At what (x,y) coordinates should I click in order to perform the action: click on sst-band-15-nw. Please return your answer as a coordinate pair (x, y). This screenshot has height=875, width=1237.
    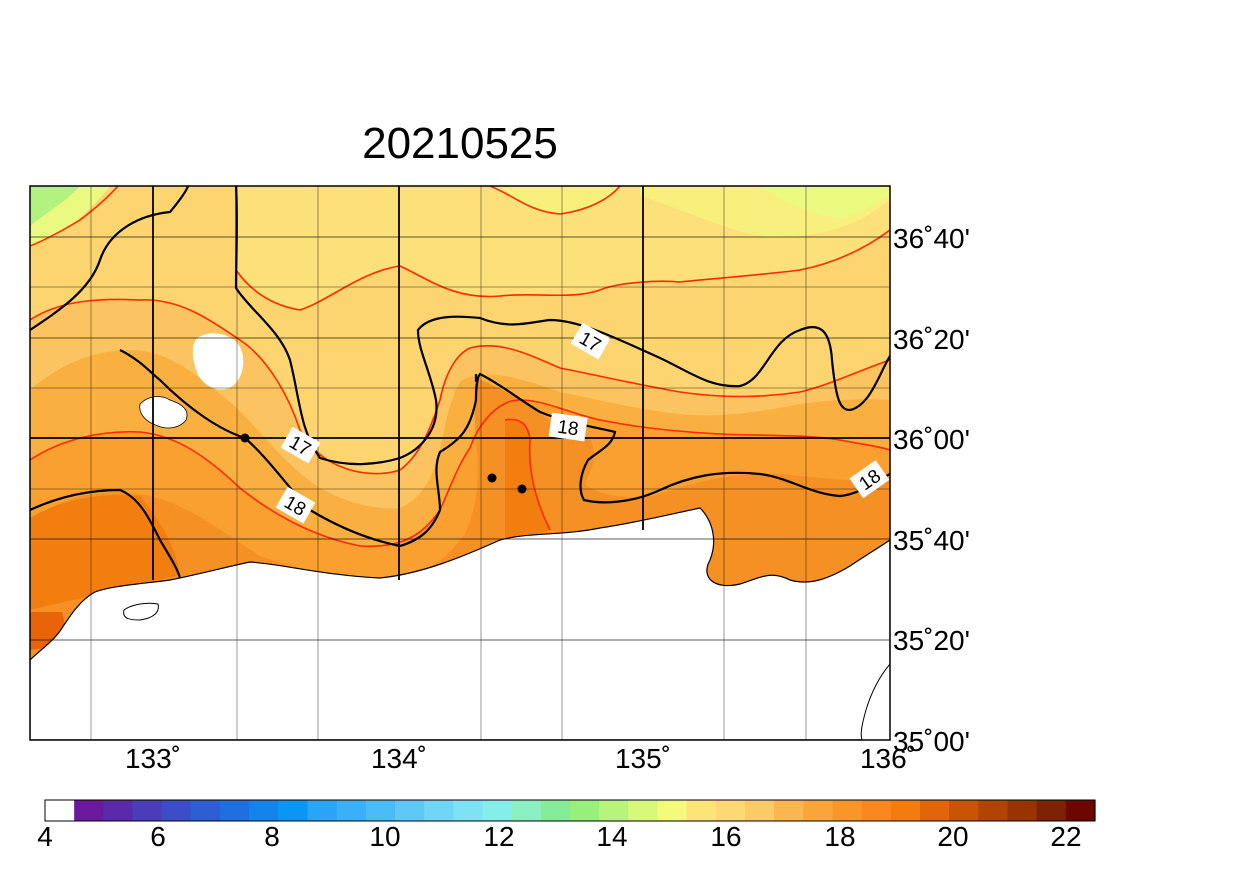
    Looking at the image, I should click on (55, 206).